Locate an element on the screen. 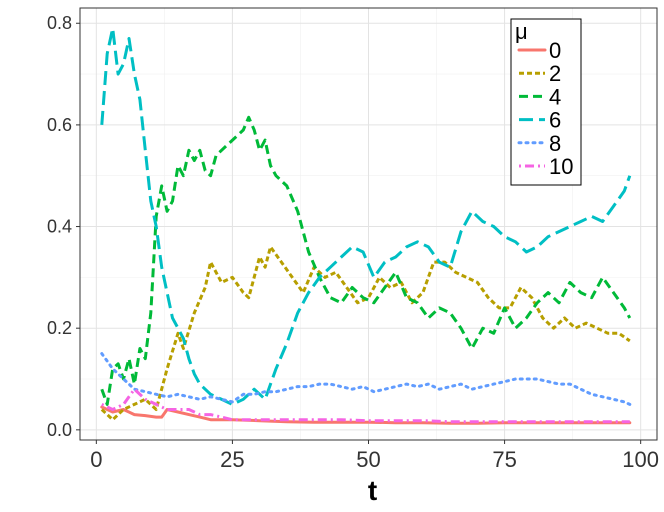 The image size is (664, 512). y-tick-label: 0.8 is located at coordinates (59, 23).